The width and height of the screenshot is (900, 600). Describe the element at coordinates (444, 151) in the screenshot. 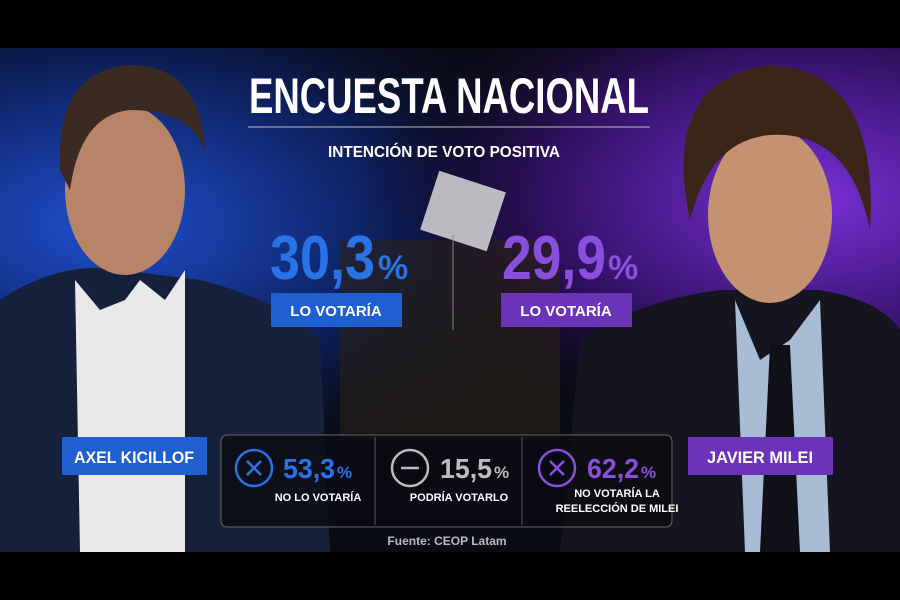

I see `subtitle: INTENCIÓN DE VOTO POSITIVA` at that location.